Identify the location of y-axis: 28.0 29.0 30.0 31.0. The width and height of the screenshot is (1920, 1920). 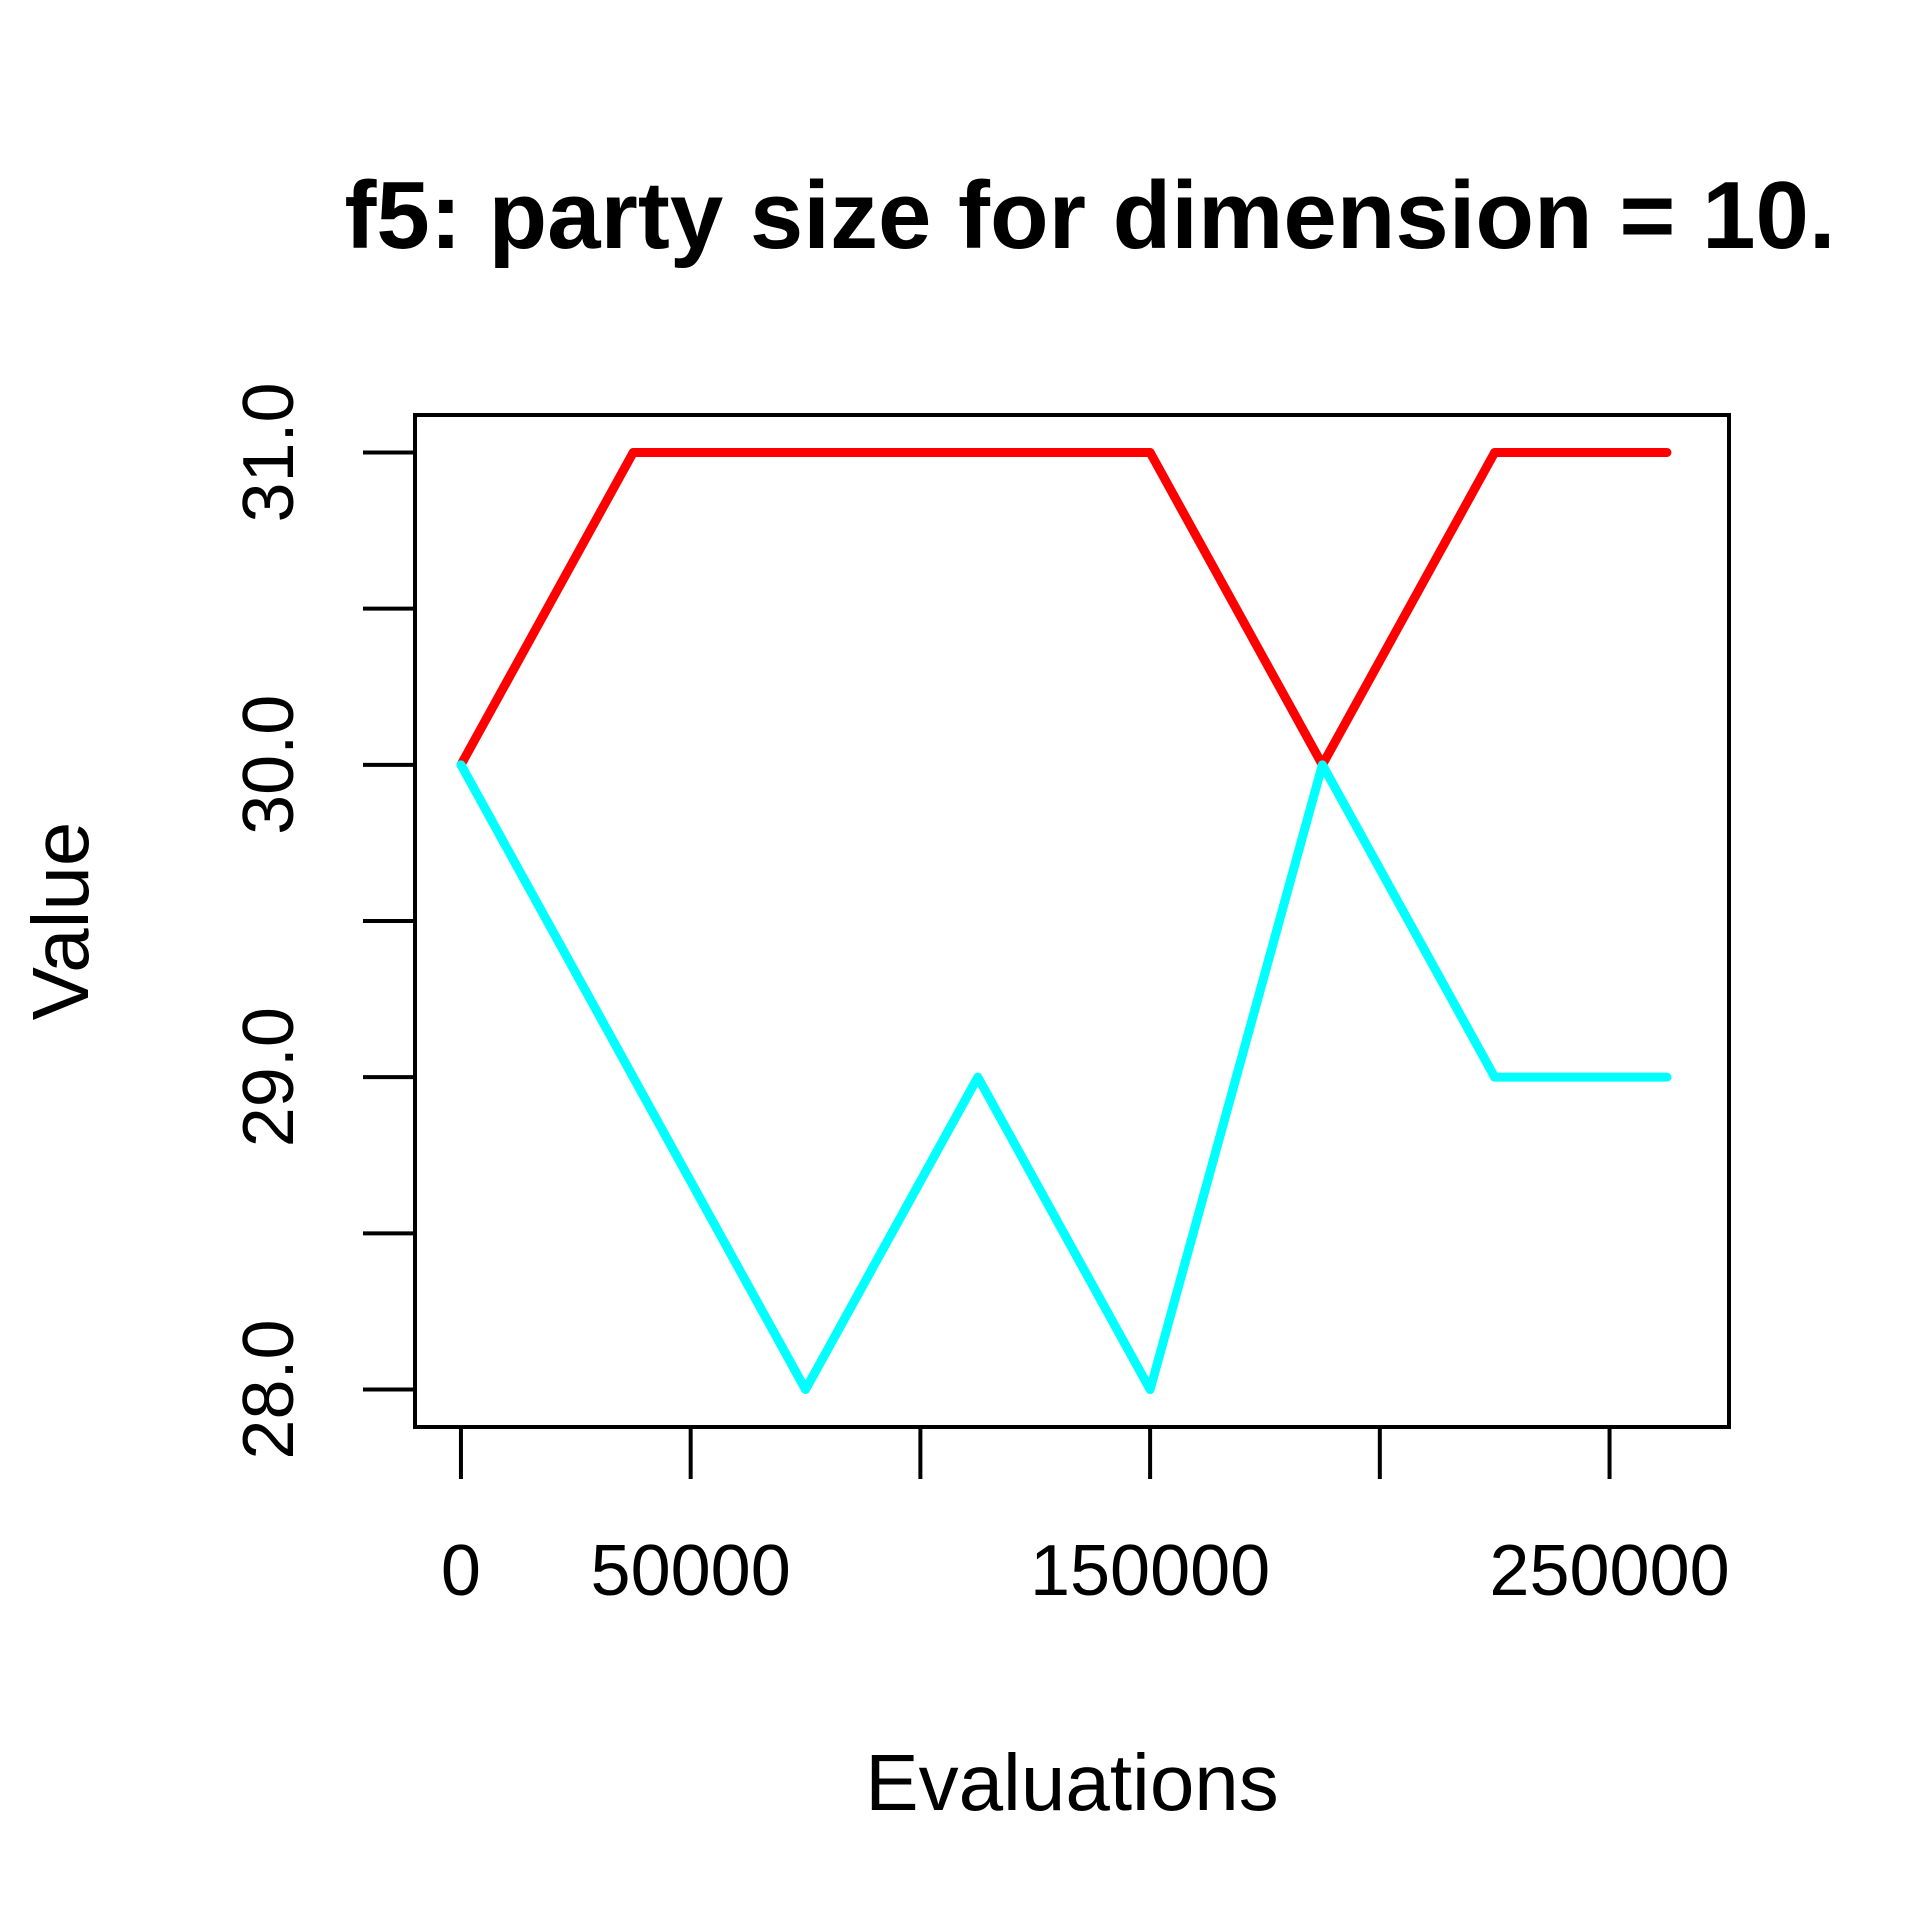
(322, 921).